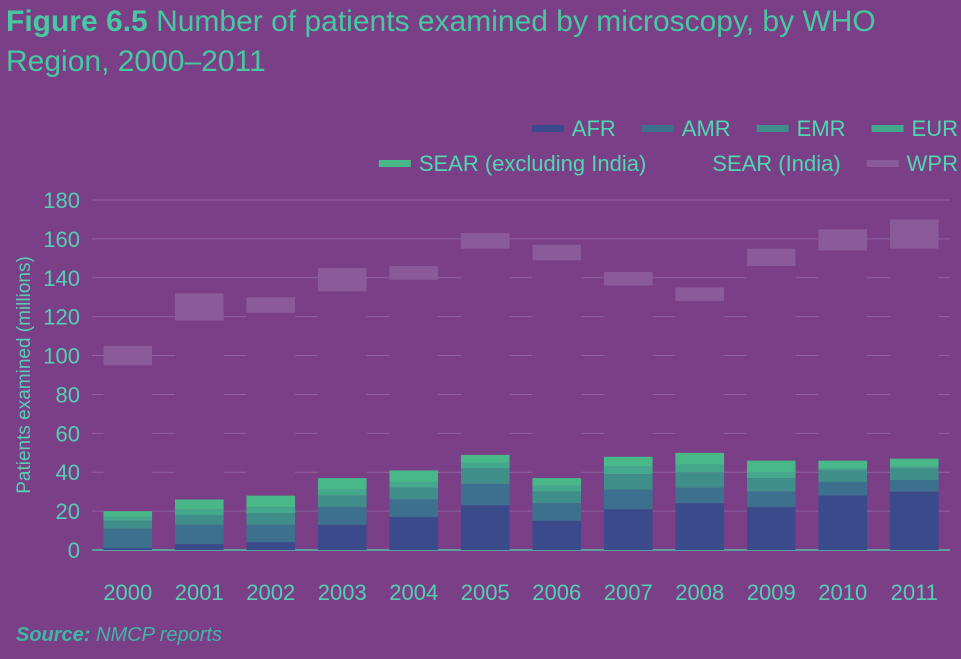  Describe the element at coordinates (628, 592) in the screenshot. I see `x-tick-label: 2007` at that location.